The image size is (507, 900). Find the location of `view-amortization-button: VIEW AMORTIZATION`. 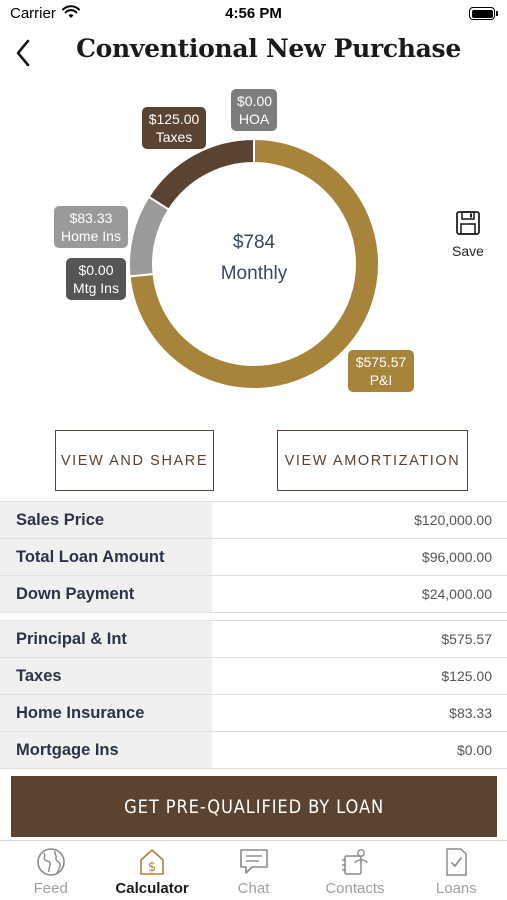

view-amortization-button: VIEW AMORTIZATION is located at coordinates (372, 460).